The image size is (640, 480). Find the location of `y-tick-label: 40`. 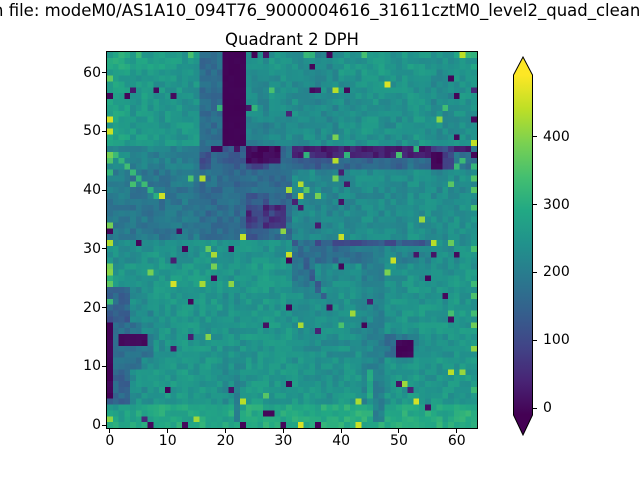

y-tick-label: 40 is located at coordinates (92, 190).